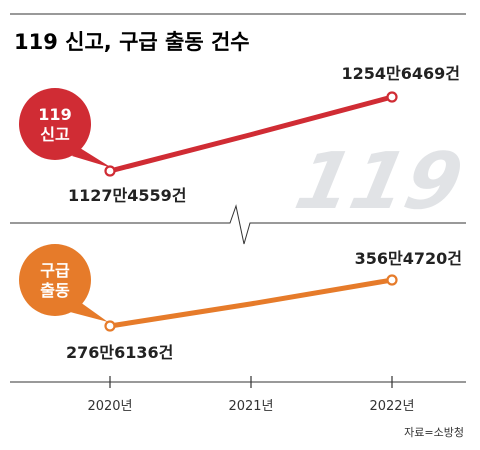 This screenshot has height=450, width=480. Describe the element at coordinates (238, 224) in the screenshot. I see `axis-break-divider` at that location.